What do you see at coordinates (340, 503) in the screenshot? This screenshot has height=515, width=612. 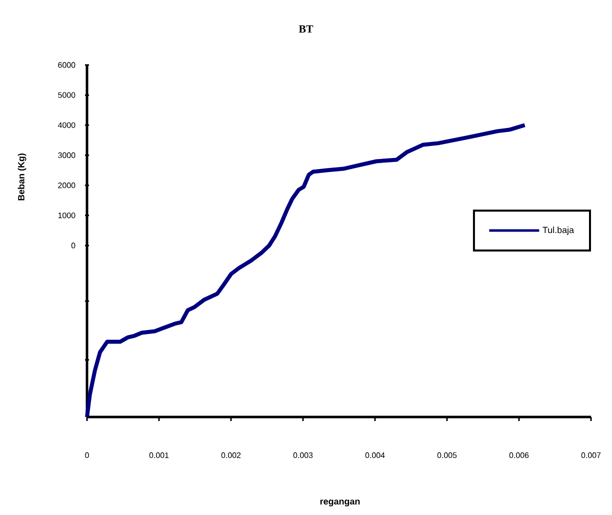 I see `x-axis-title: regangan` at bounding box center [340, 503].